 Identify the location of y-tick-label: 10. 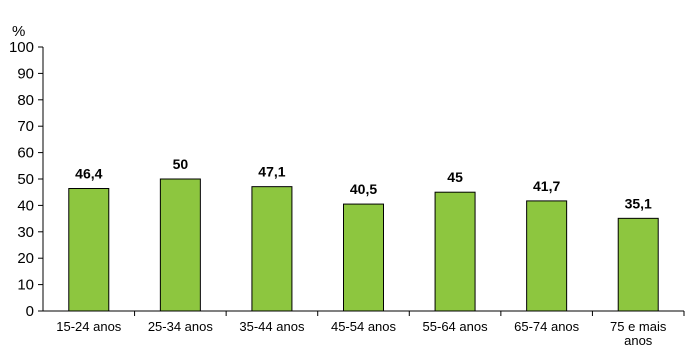
(25, 285).